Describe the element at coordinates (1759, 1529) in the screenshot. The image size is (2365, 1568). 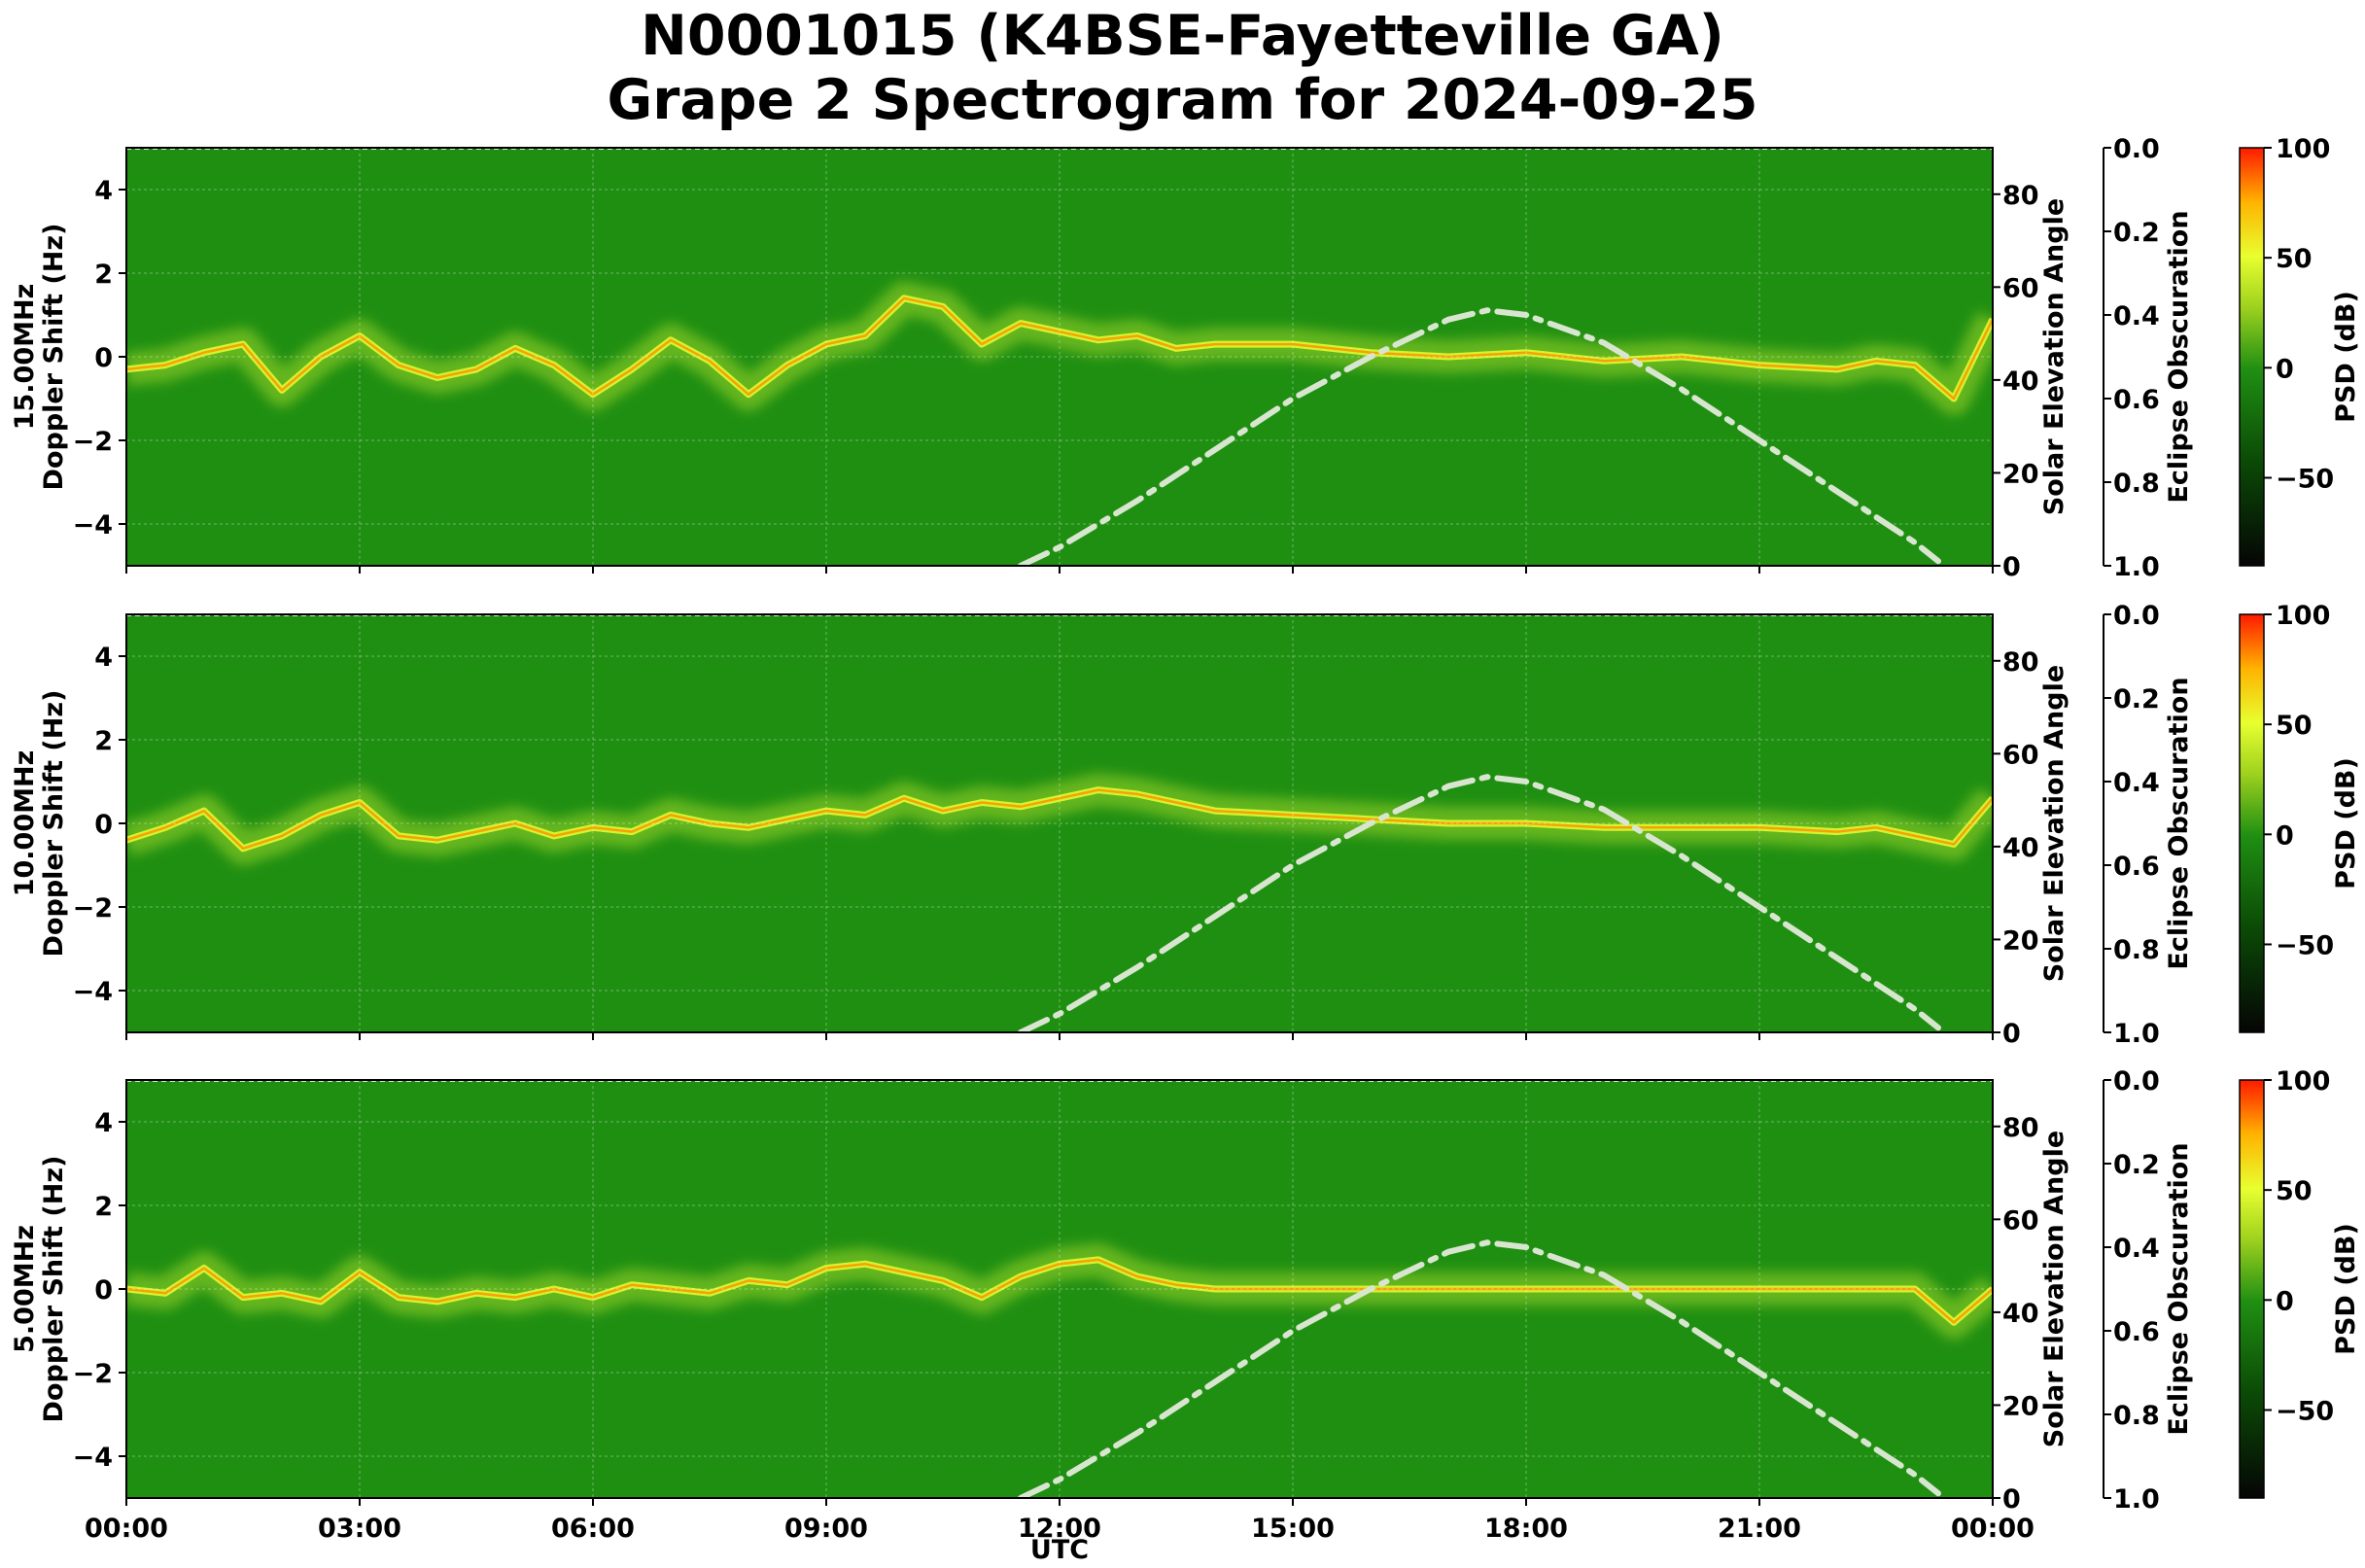
I see `x-tick-label: 21:00` at that location.